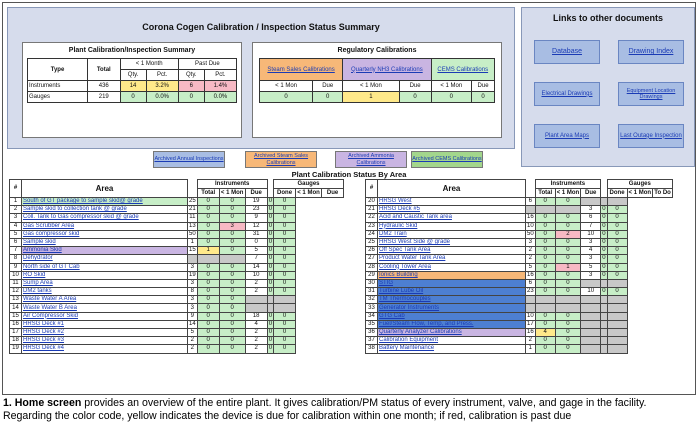  I want to click on area-link: Hydraulic Skid, so click(451, 226).